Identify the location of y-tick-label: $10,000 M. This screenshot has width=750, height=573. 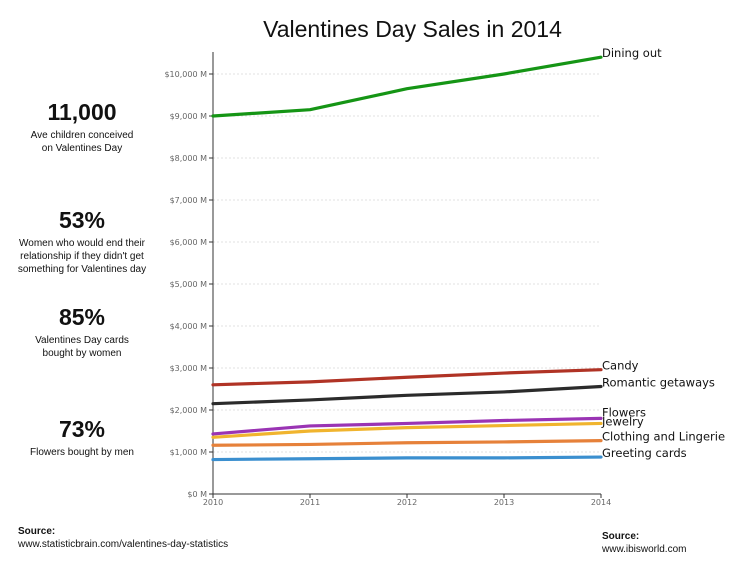
(185, 74).